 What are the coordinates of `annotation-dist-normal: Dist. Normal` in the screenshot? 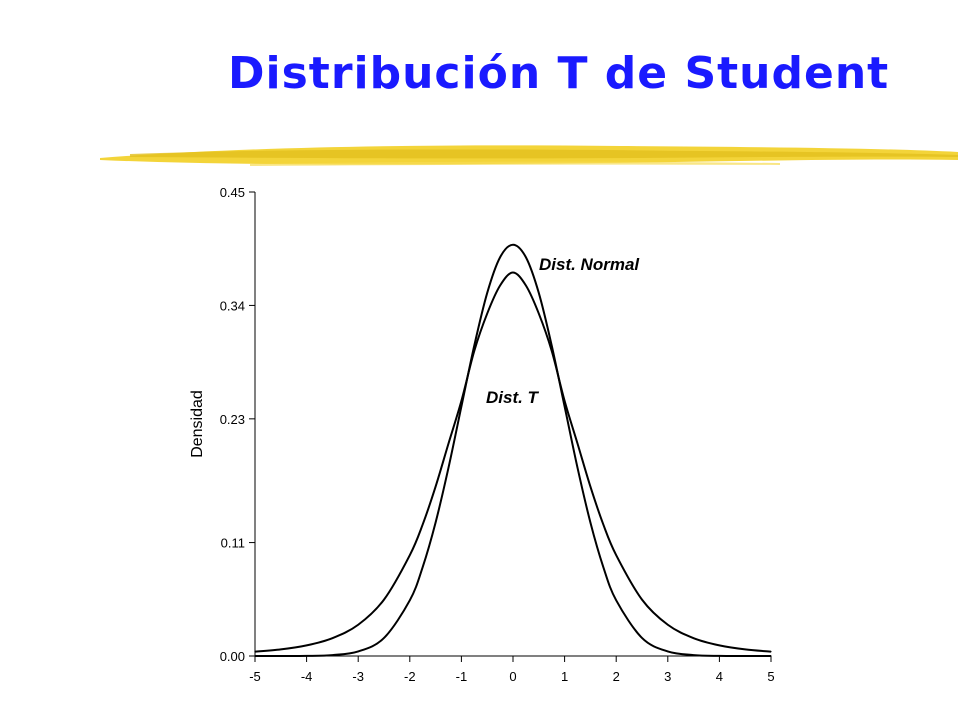 It's located at (589, 264).